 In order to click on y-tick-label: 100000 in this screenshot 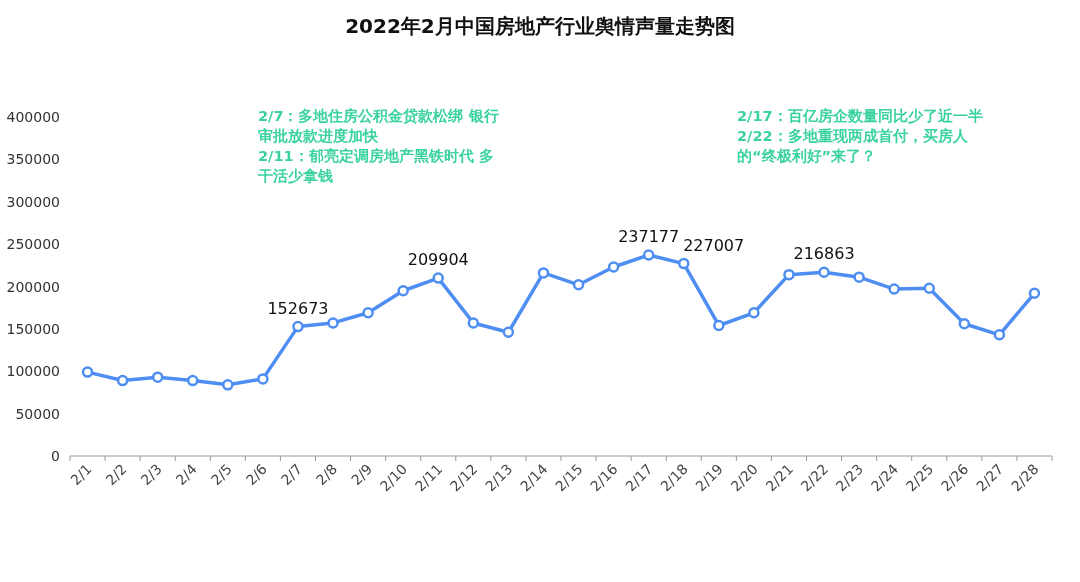, I will do `click(33, 371)`.